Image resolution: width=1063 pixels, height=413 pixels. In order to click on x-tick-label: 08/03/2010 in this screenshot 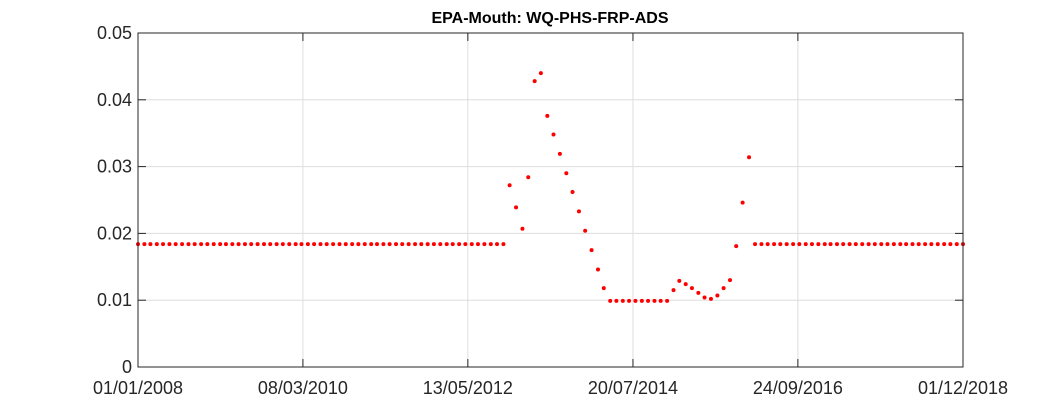, I will do `click(303, 388)`.